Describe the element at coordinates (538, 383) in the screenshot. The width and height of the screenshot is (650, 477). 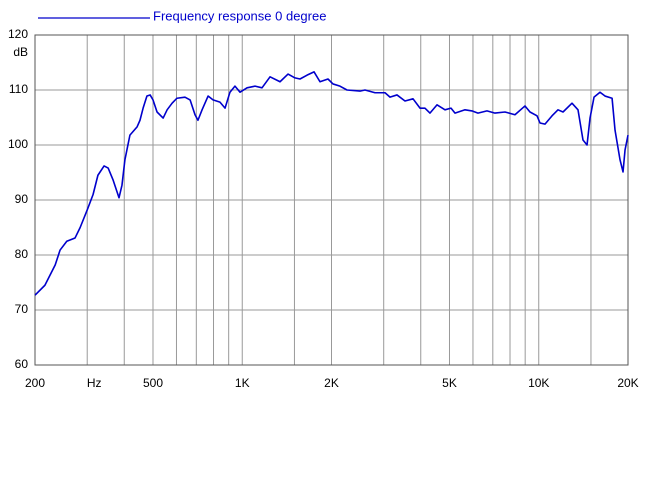
I see `x-tick-label: 10K` at that location.